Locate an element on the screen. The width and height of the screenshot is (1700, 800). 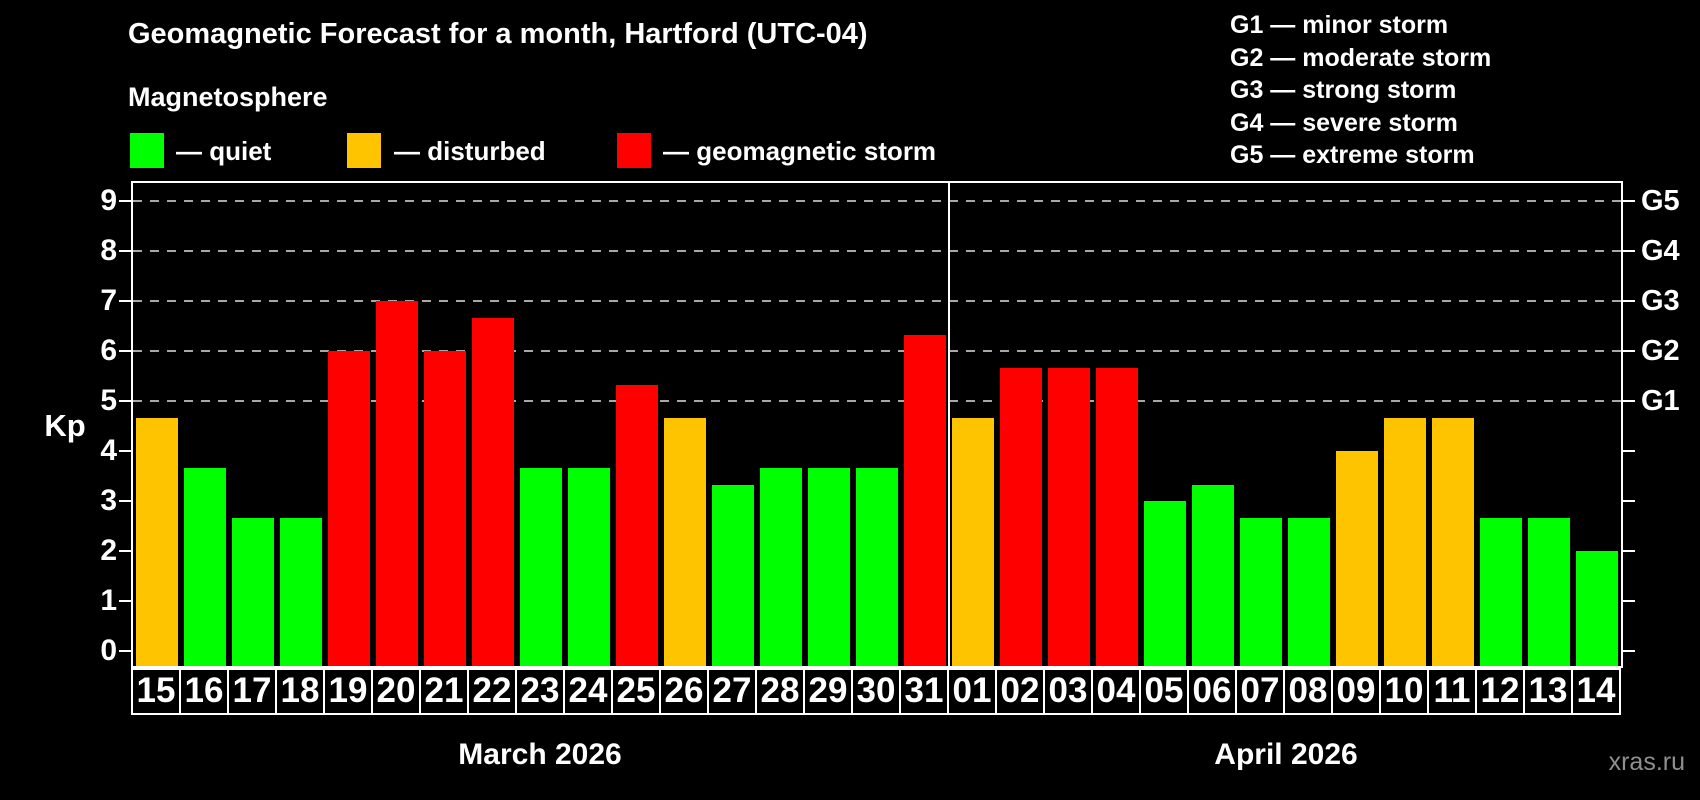
gridline-kp8 is located at coordinates (877, 251).